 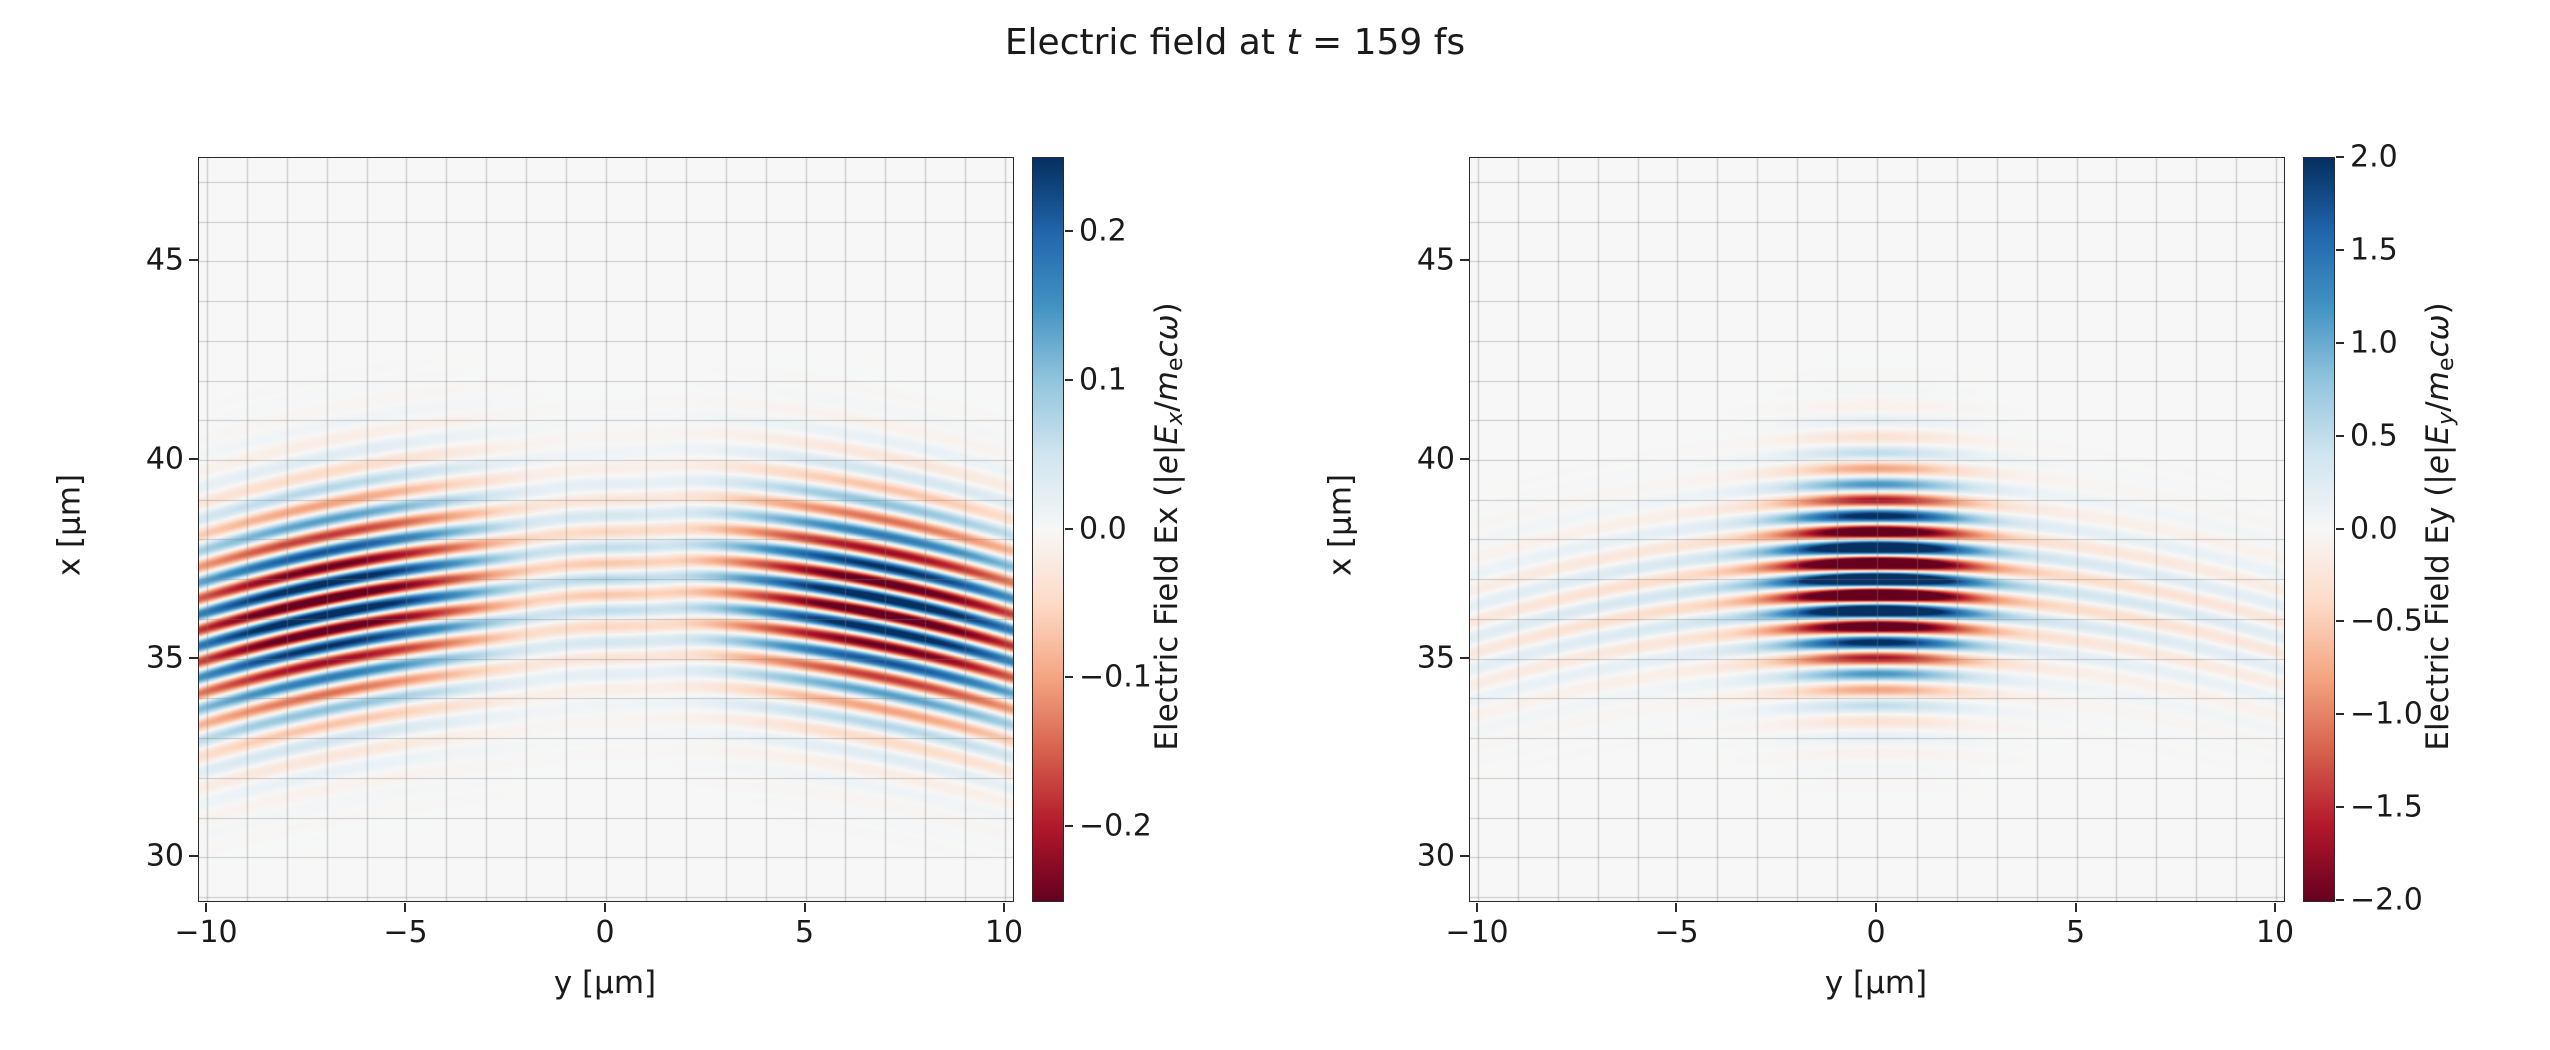 I want to click on colorbar-label-ex: Electric Field Ex (|e|Ex/mecω), so click(x=1168, y=526).